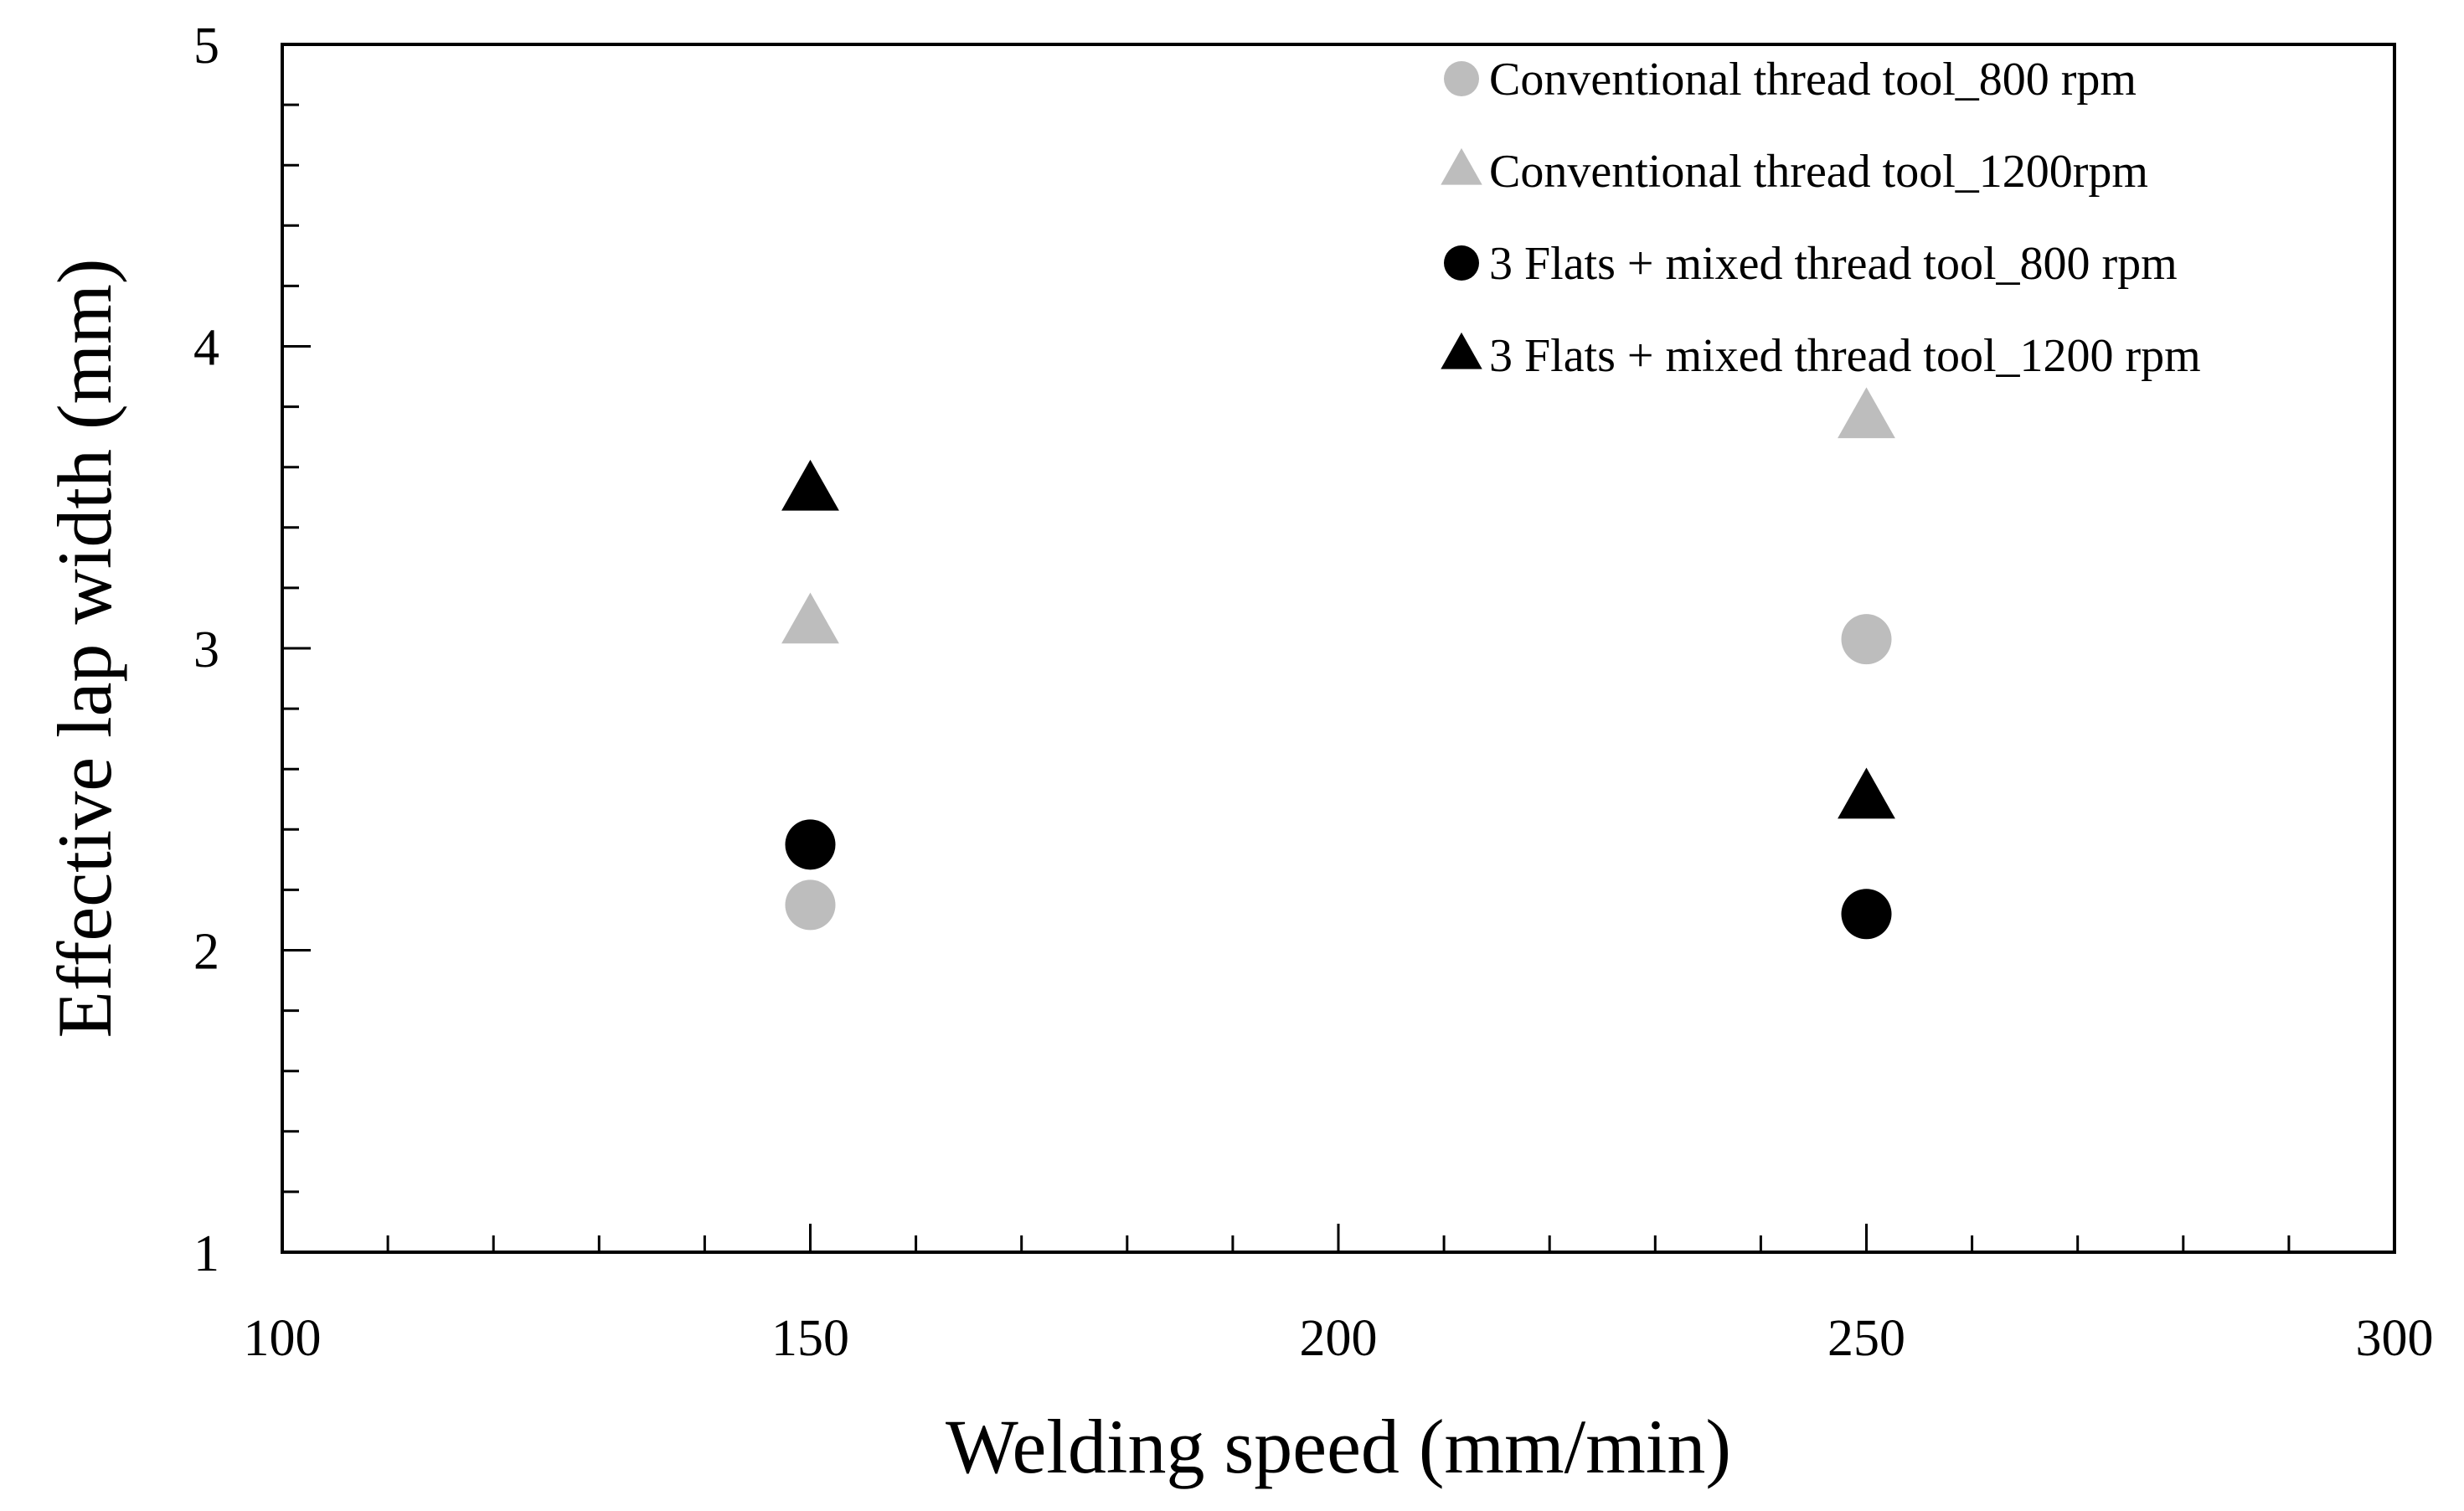 The height and width of the screenshot is (1511, 2464). I want to click on legend-label: 3 Flats + mixed thread tool_800 rpm, so click(1833, 264).